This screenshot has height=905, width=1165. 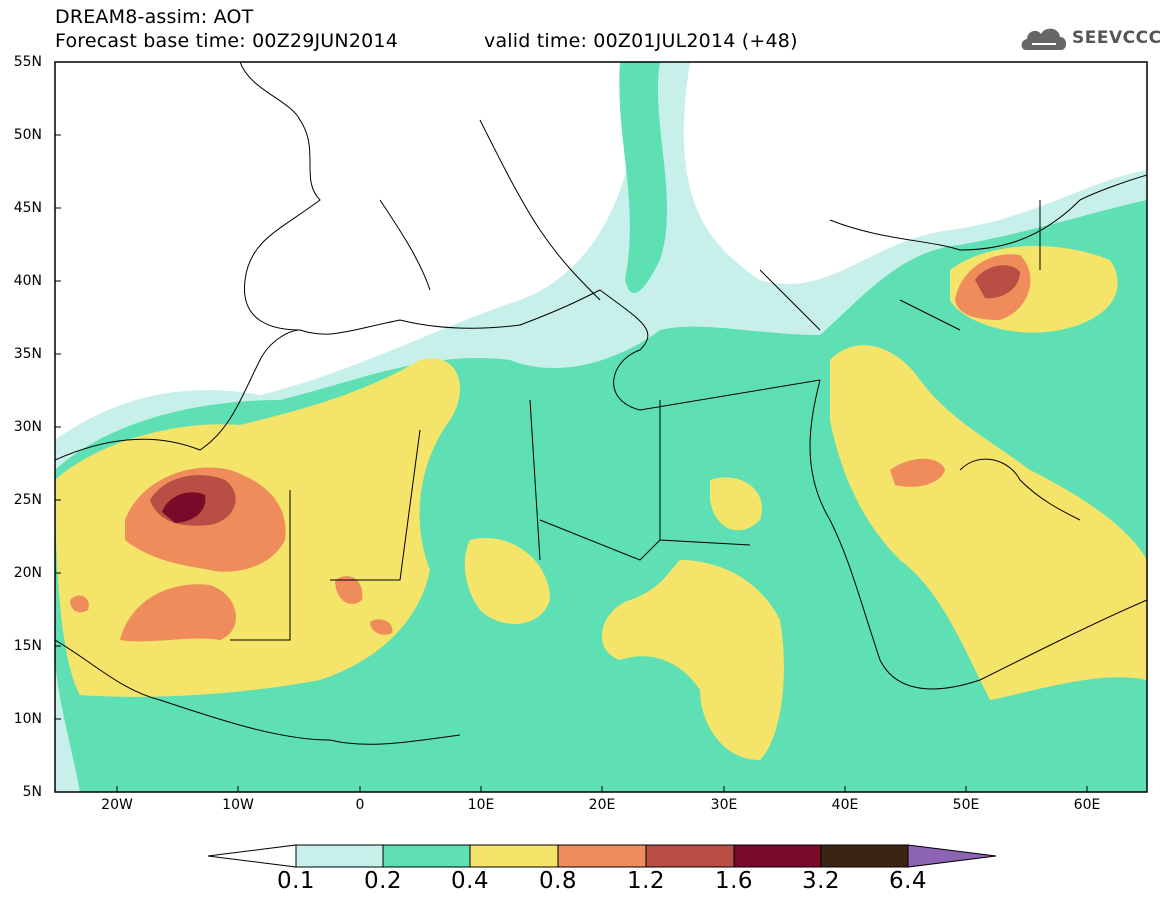 I want to click on lat-label: 45N, so click(x=27, y=208).